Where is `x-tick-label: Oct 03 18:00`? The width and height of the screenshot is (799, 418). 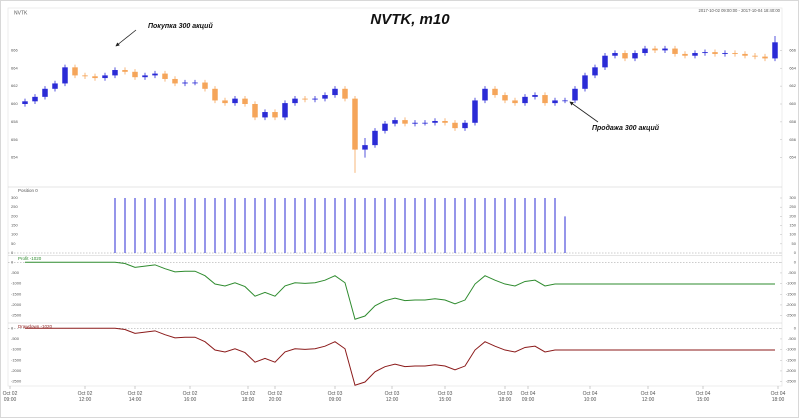 x-tick-label: Oct 03 18:00 is located at coordinates (505, 397).